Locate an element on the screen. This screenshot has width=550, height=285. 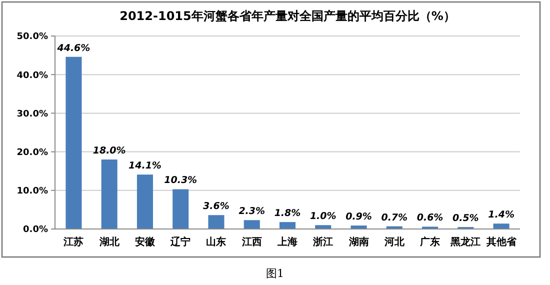
x-tick-label: 江西 is located at coordinates (251, 242).